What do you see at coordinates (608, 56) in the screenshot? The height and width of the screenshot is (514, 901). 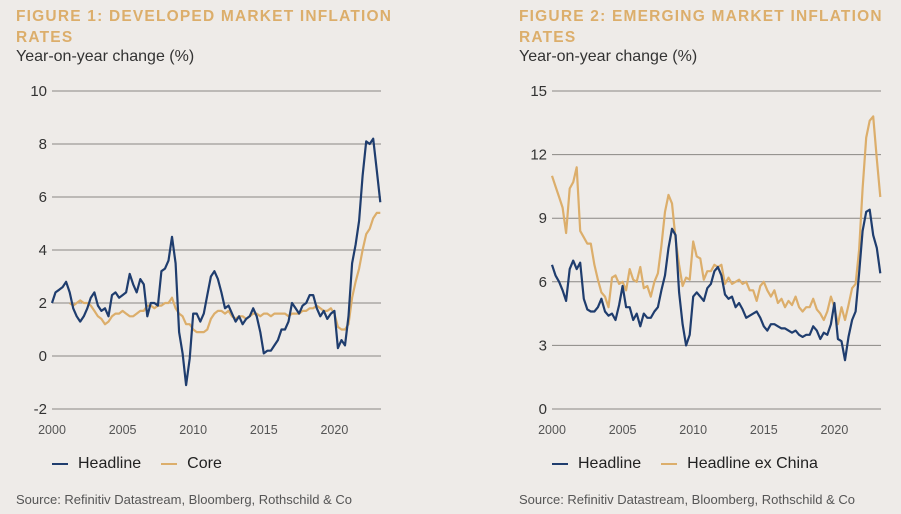 I see `figure-2-subtitle: Year-on-year change (%)` at bounding box center [608, 56].